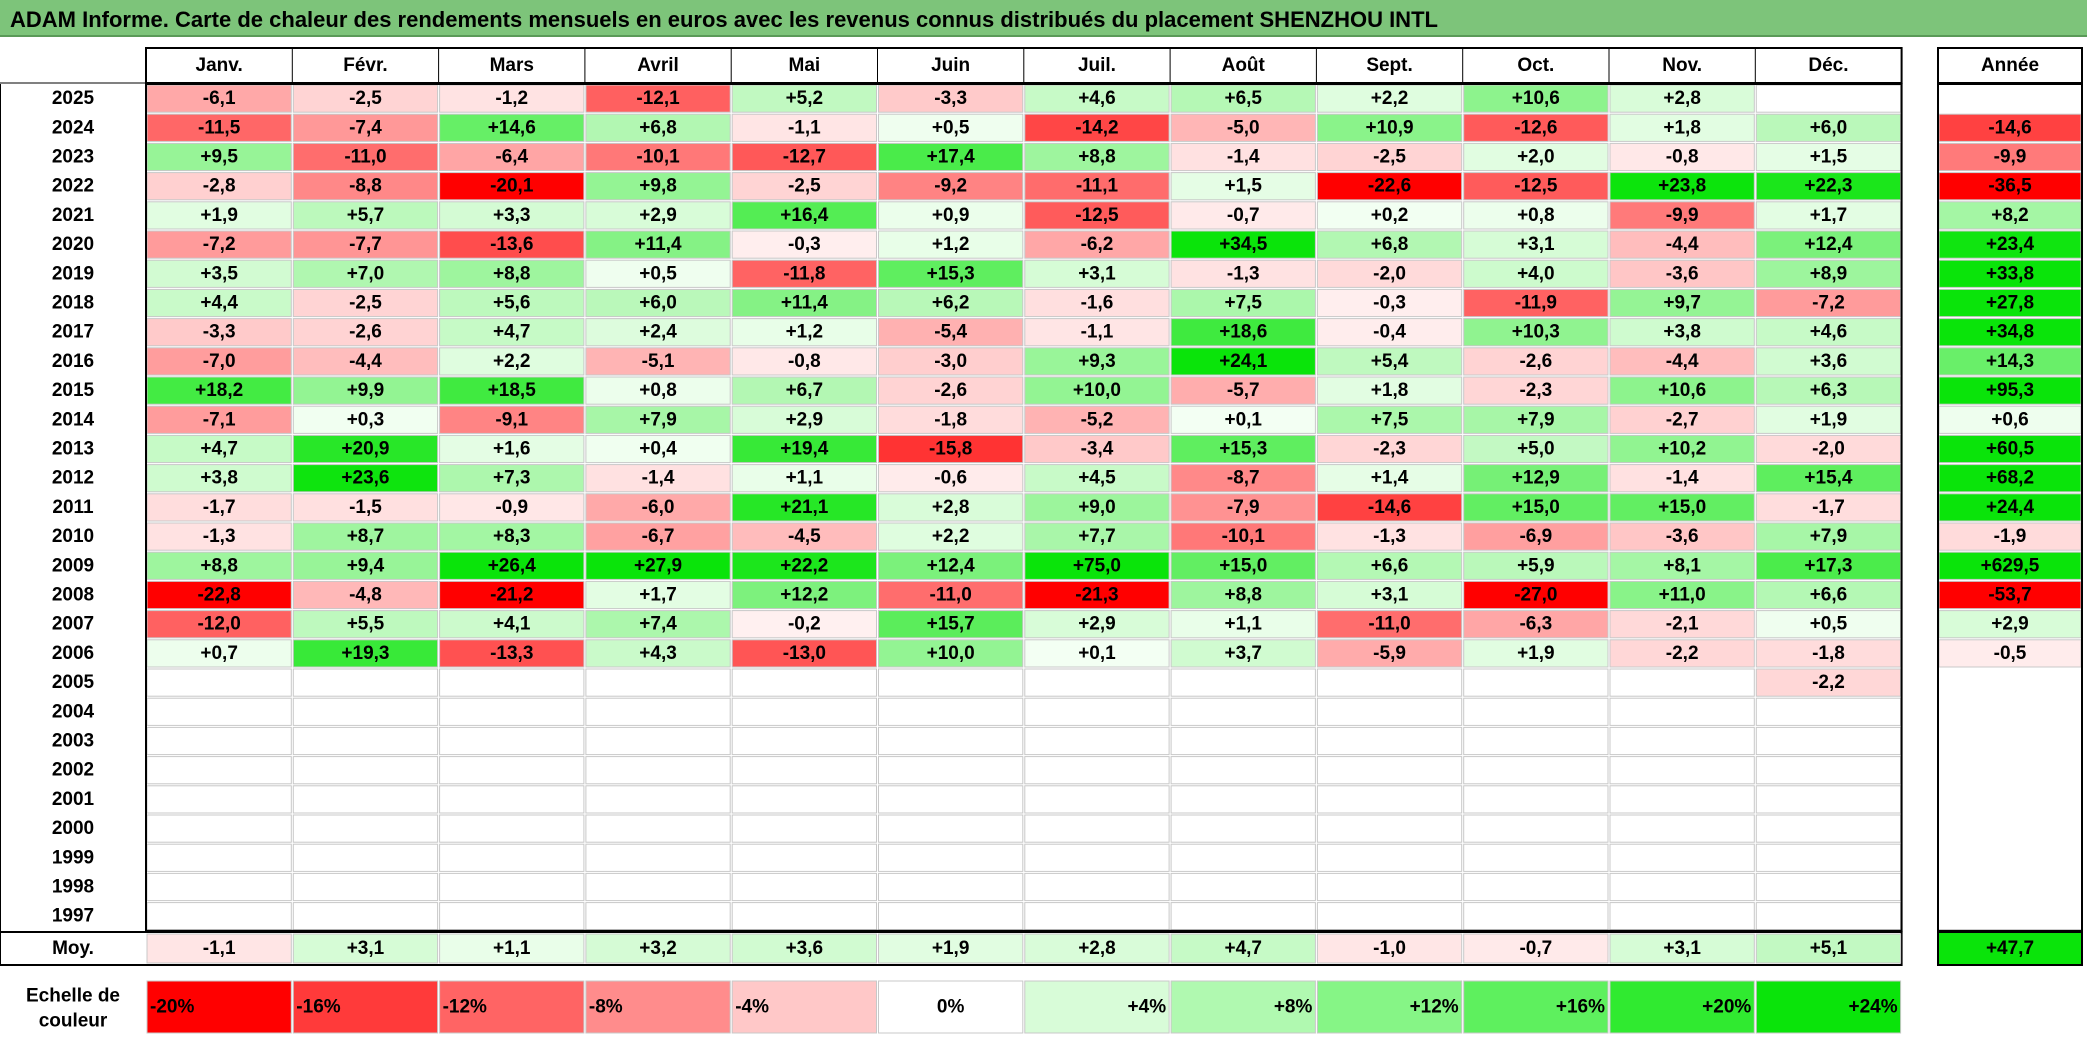 The image size is (2087, 1037). What do you see at coordinates (1389, 332) in the screenshot?
I see `cell-value: -0,4` at bounding box center [1389, 332].